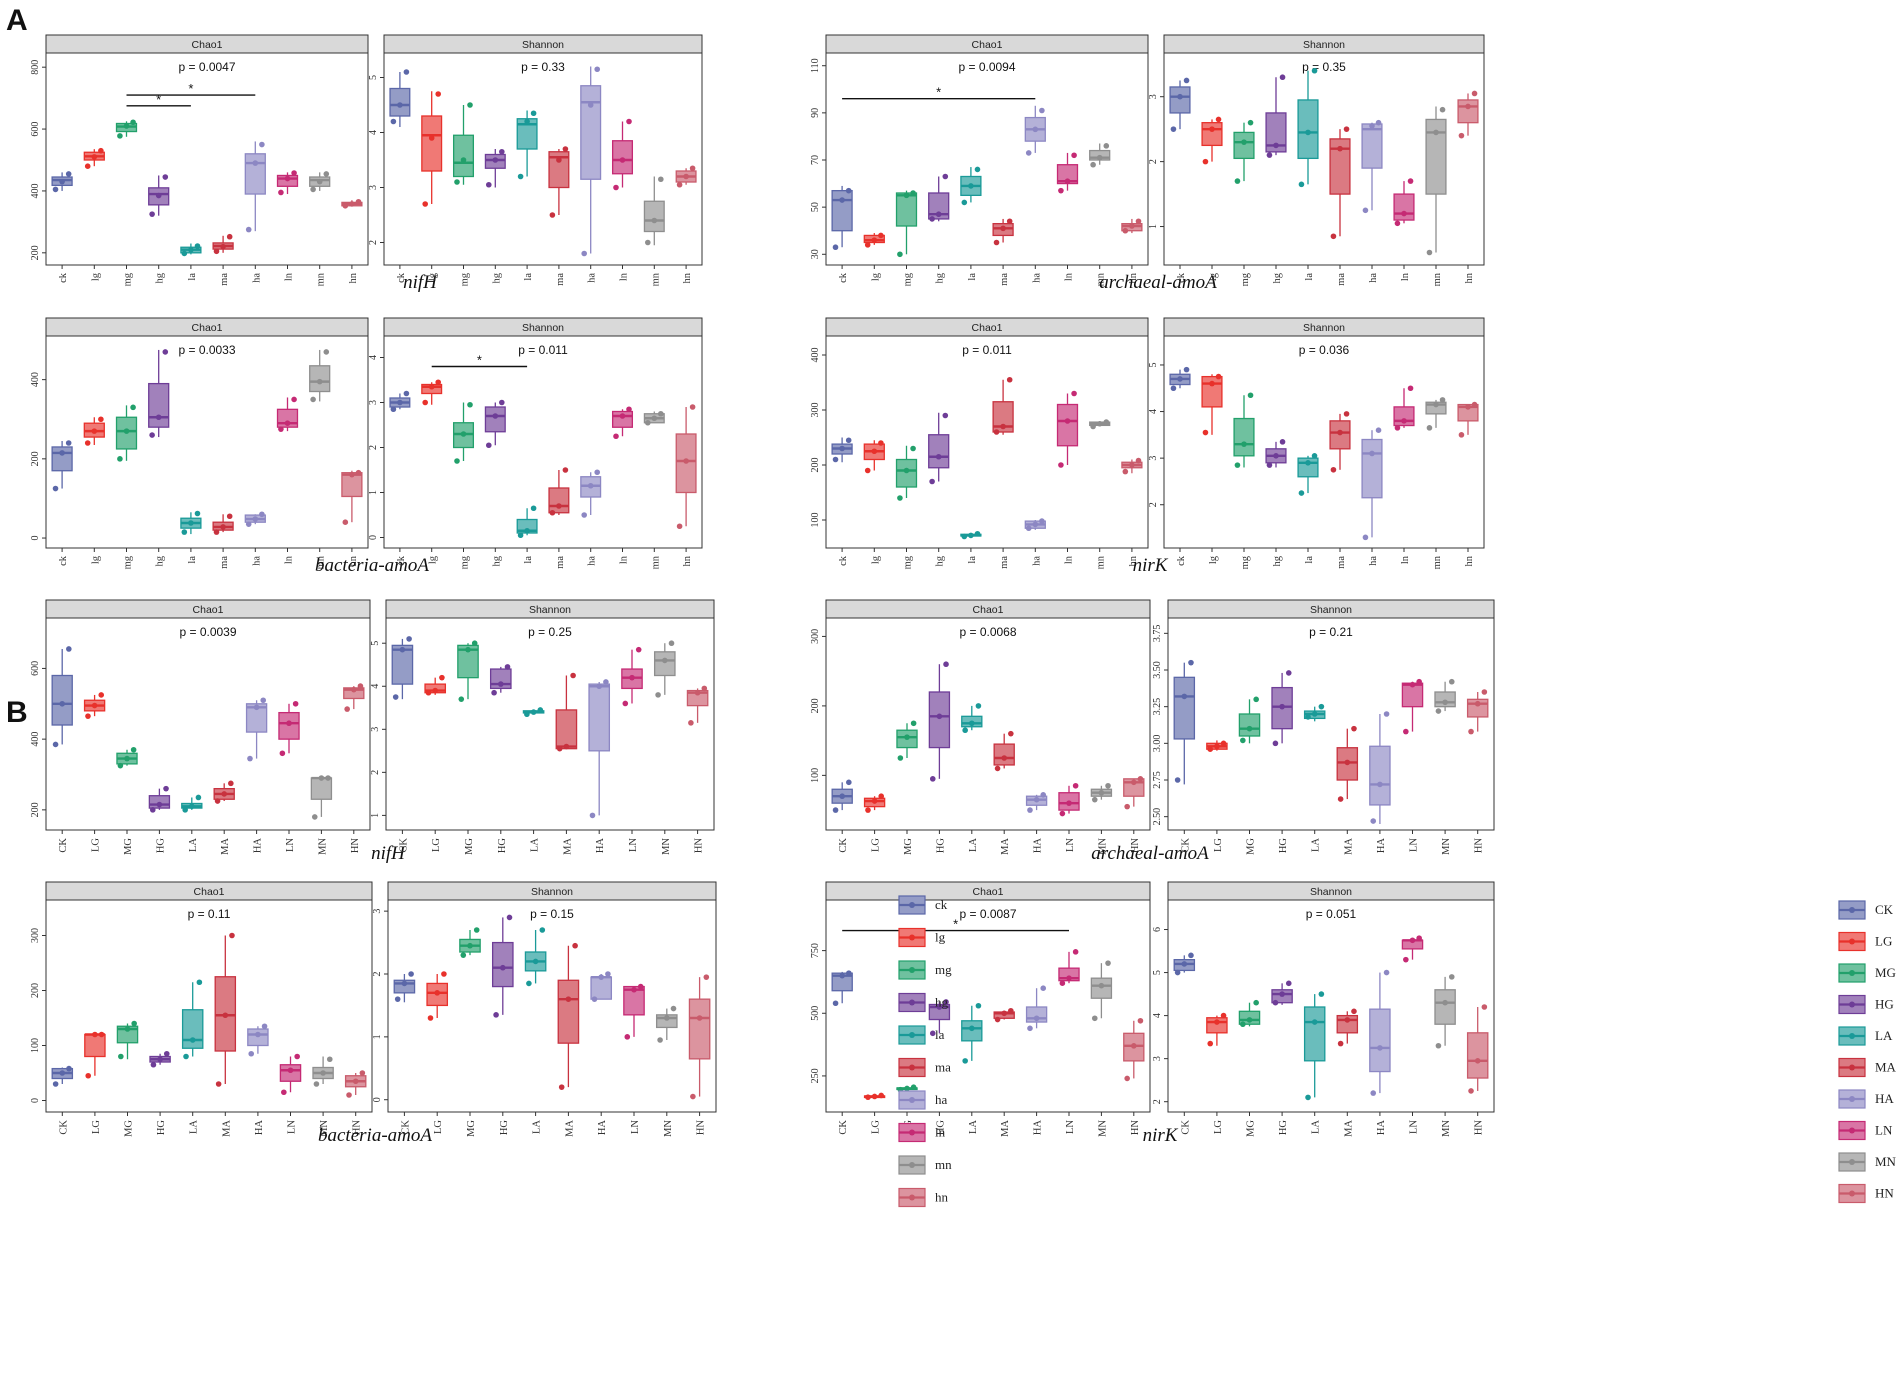 Image resolution: width=1902 pixels, height=1396 pixels. Describe the element at coordinates (377, 1099) in the screenshot. I see `y-tick-label: 0` at that location.